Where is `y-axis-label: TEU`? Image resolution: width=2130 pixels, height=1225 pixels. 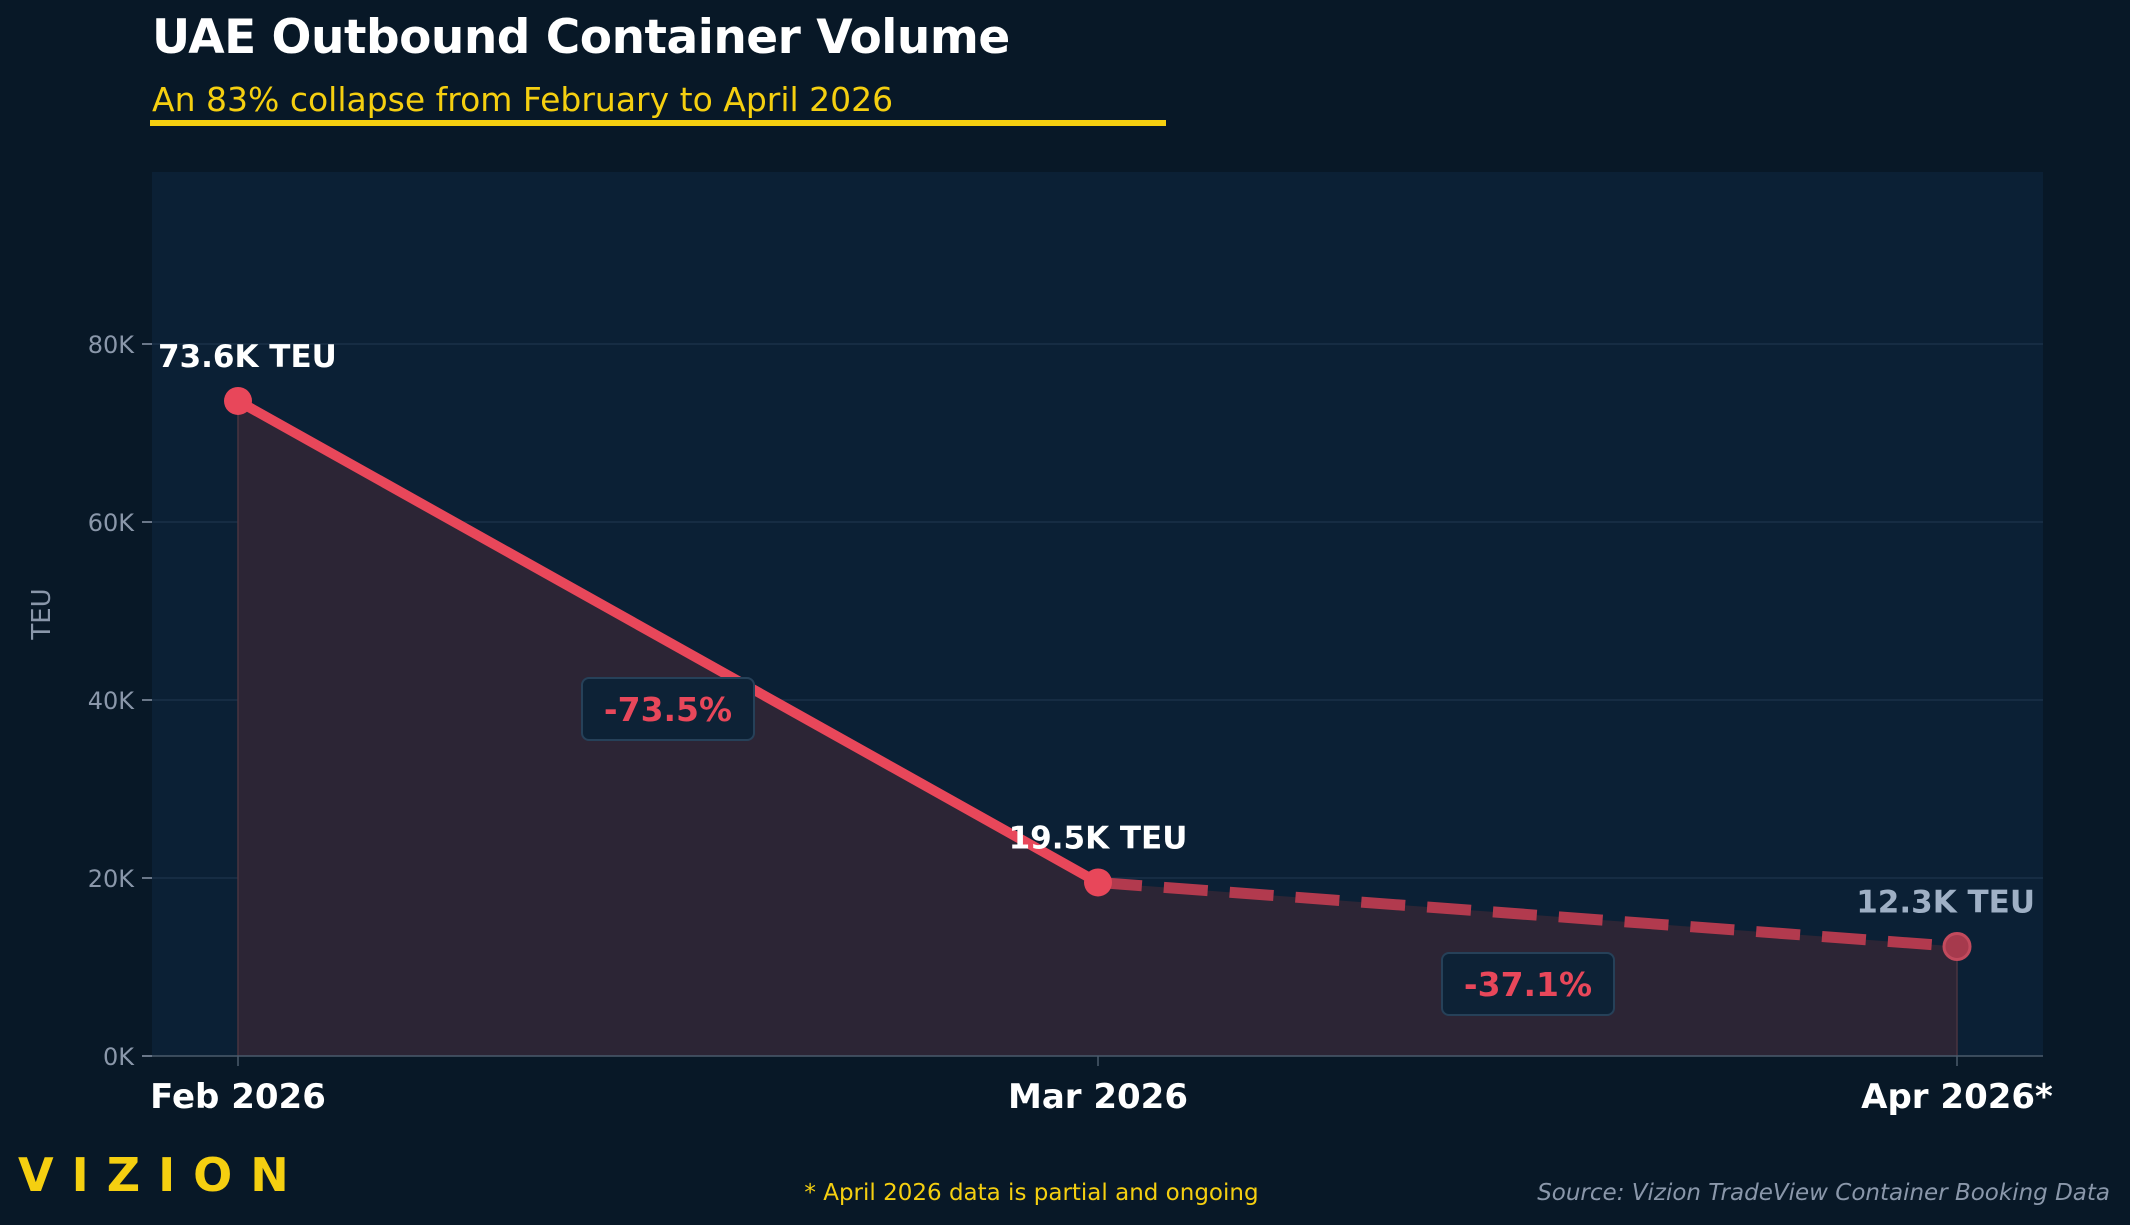
y-axis-label: TEU is located at coordinates (42, 614).